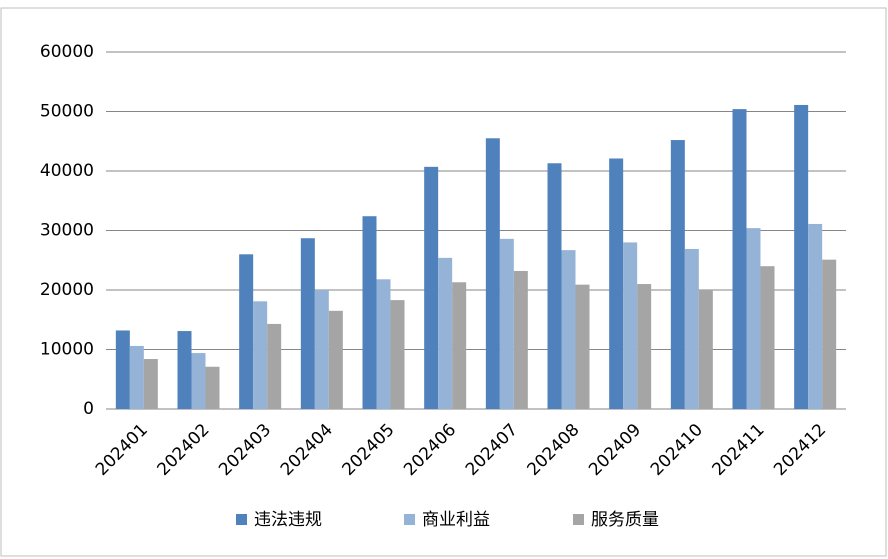  What do you see at coordinates (67, 112) in the screenshot?
I see `y-tick-label: 50000` at bounding box center [67, 112].